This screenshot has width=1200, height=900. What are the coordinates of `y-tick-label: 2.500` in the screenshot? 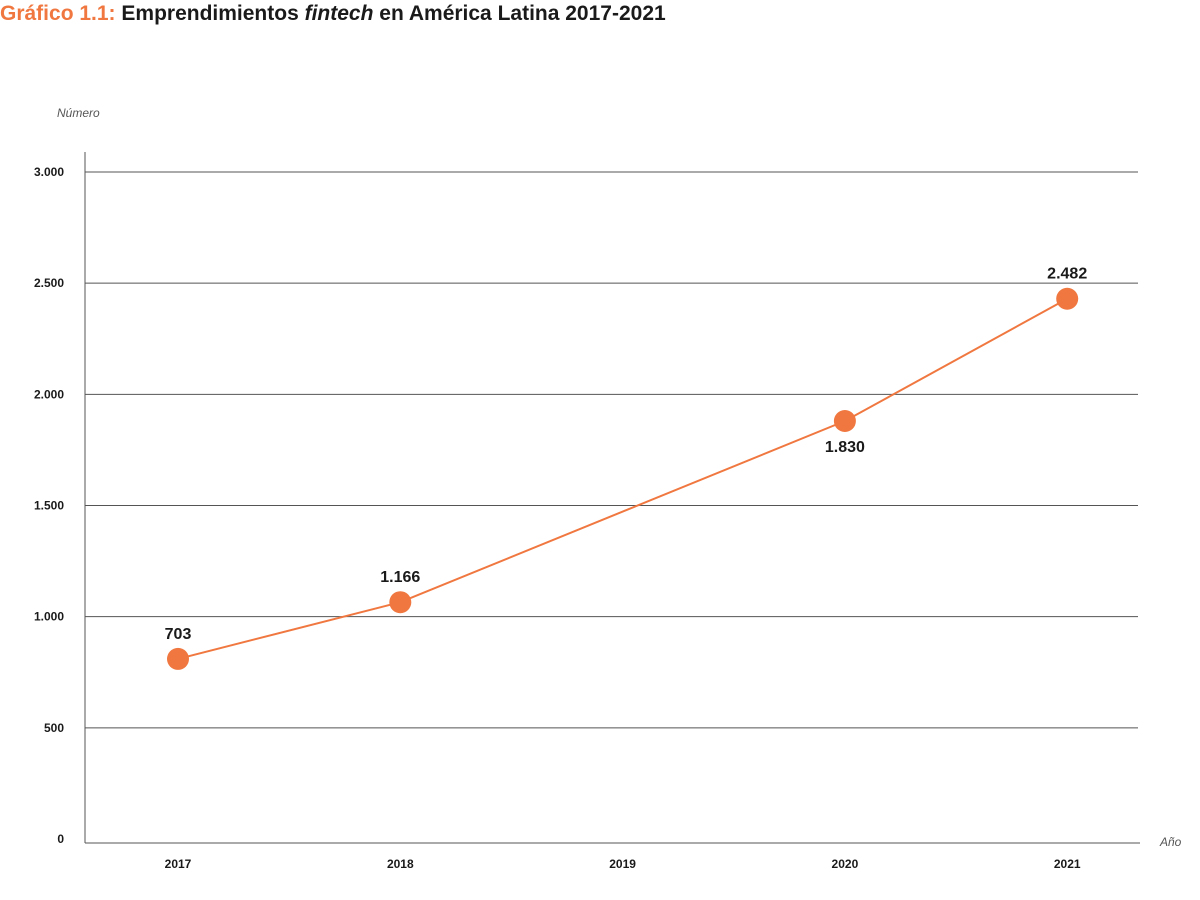 It's located at (49, 283).